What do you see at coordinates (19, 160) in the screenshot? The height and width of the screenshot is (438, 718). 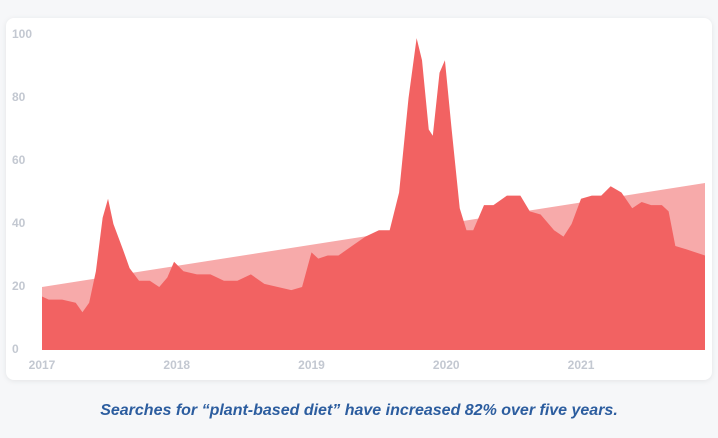 I see `y-tick-label: 60` at bounding box center [19, 160].